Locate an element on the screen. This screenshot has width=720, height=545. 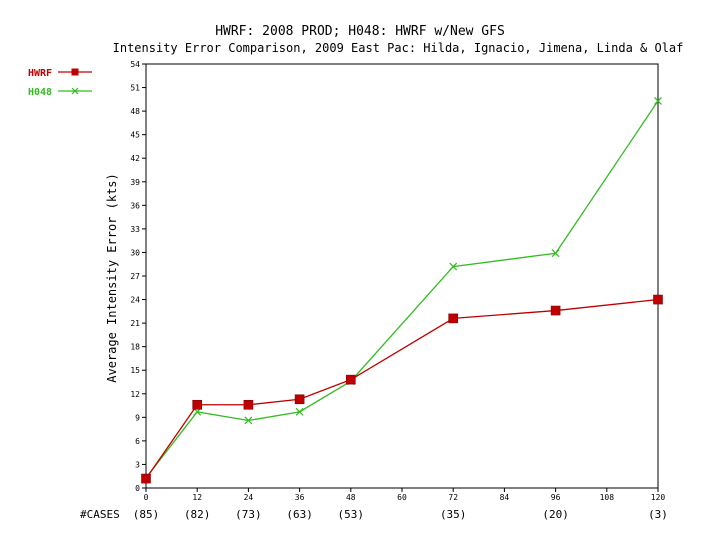
legend-label-h048: H048 is located at coordinates (40, 92).